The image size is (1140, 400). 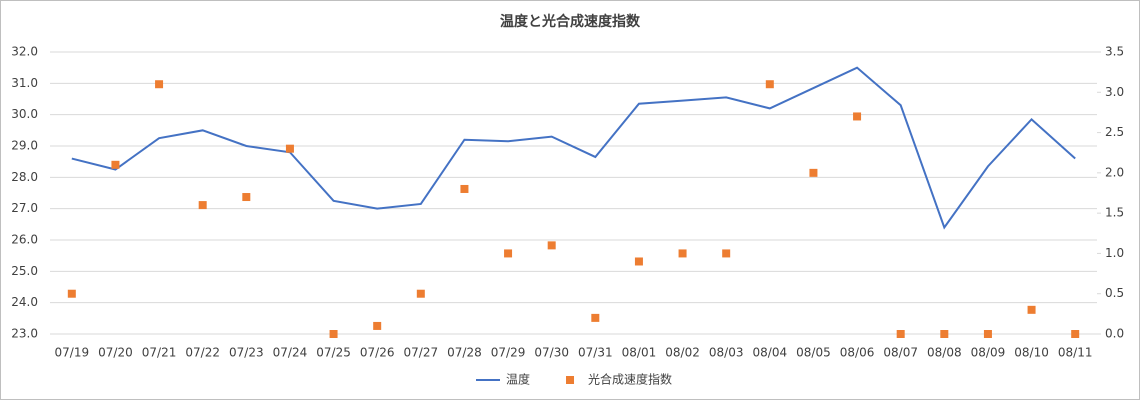 What do you see at coordinates (24, 208) in the screenshot?
I see `y-tick-label: 27.0` at bounding box center [24, 208].